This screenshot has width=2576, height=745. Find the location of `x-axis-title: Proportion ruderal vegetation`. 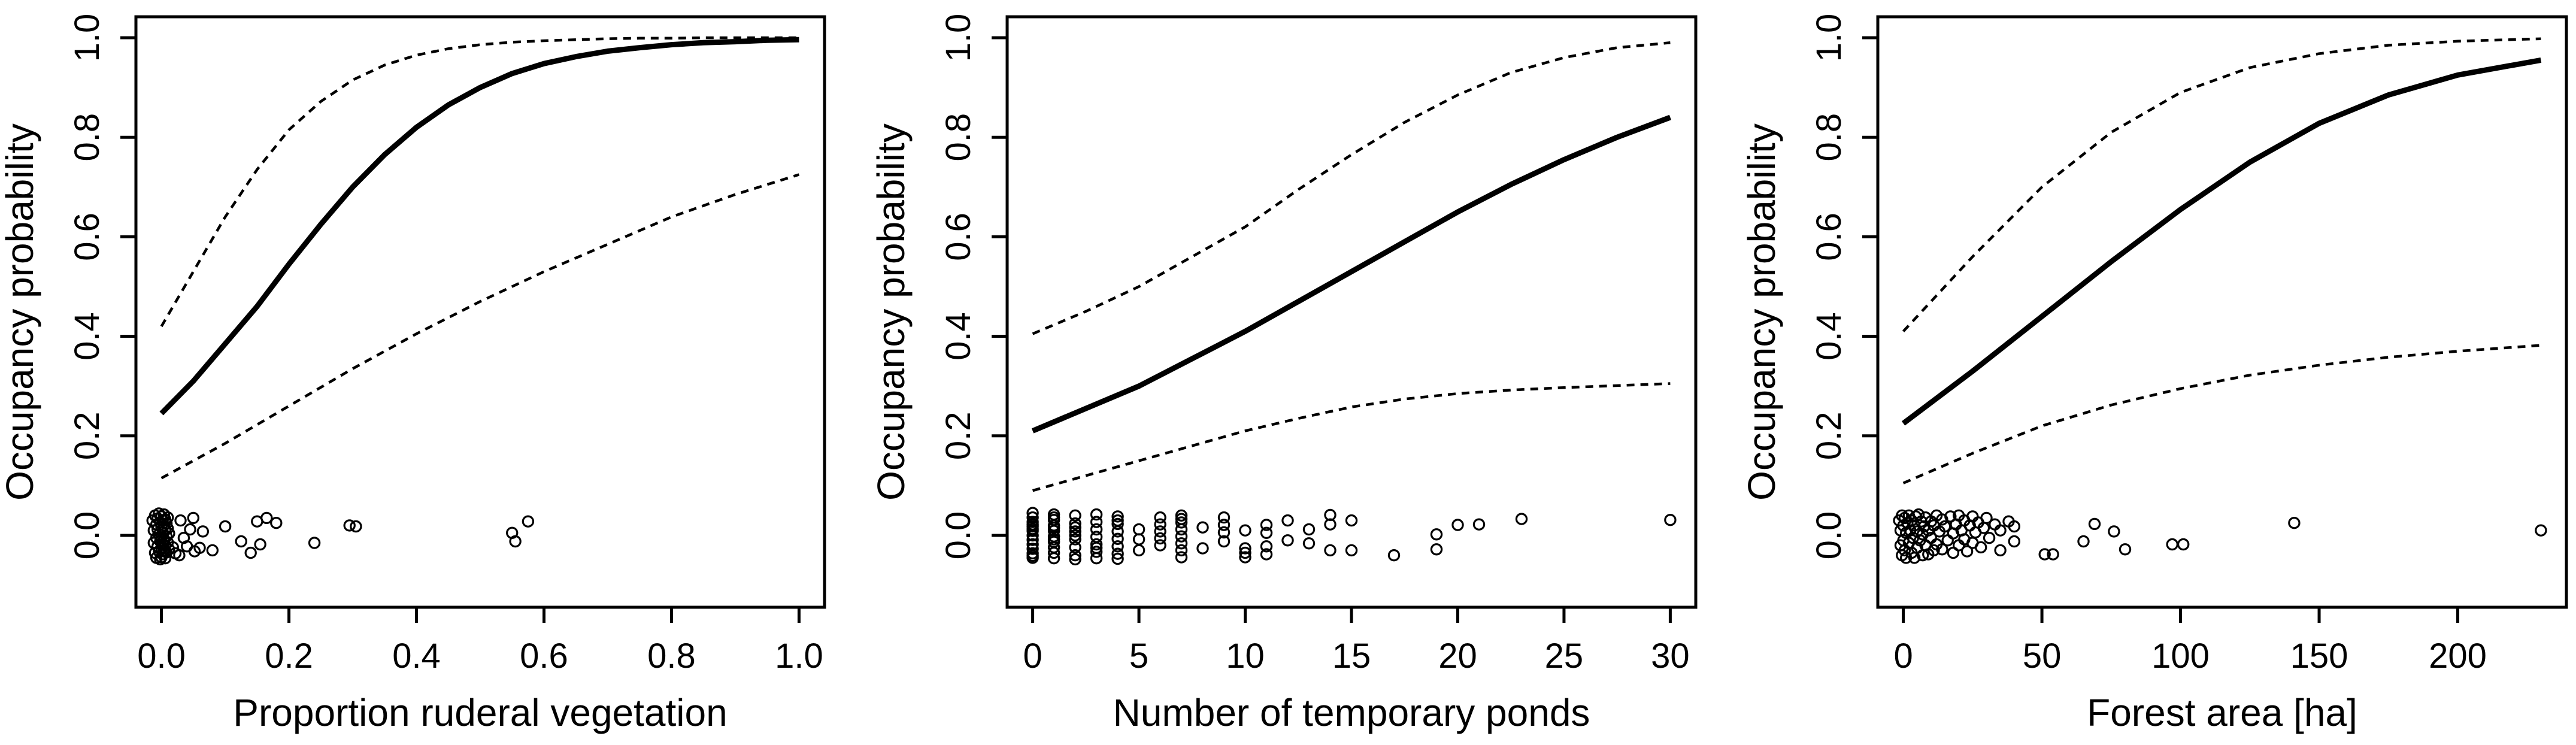

x-axis-title: Proportion ruderal vegetation is located at coordinates (480, 712).